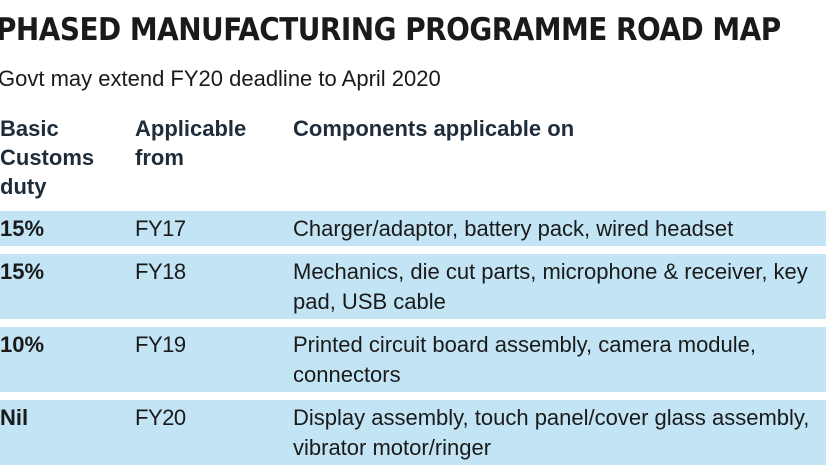  What do you see at coordinates (22, 344) in the screenshot?
I see `table-cell: 10%` at bounding box center [22, 344].